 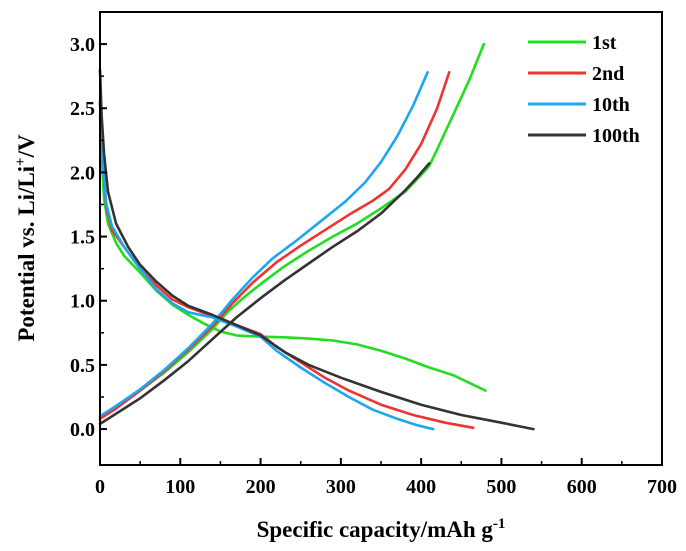 I want to click on x-tick-label: 200, so click(x=261, y=487).